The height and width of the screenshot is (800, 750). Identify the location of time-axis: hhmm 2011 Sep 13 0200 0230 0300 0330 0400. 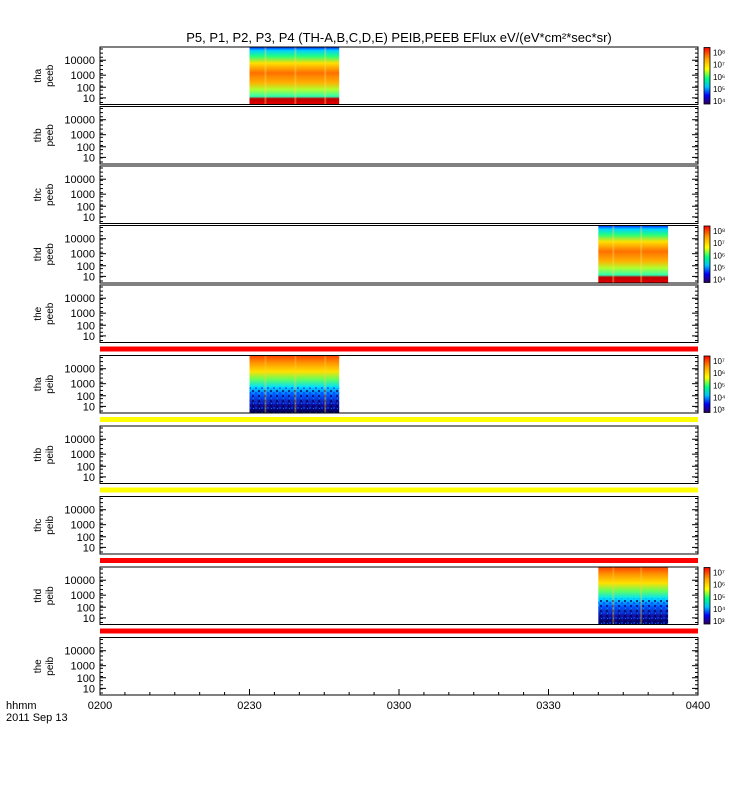
(358, 706).